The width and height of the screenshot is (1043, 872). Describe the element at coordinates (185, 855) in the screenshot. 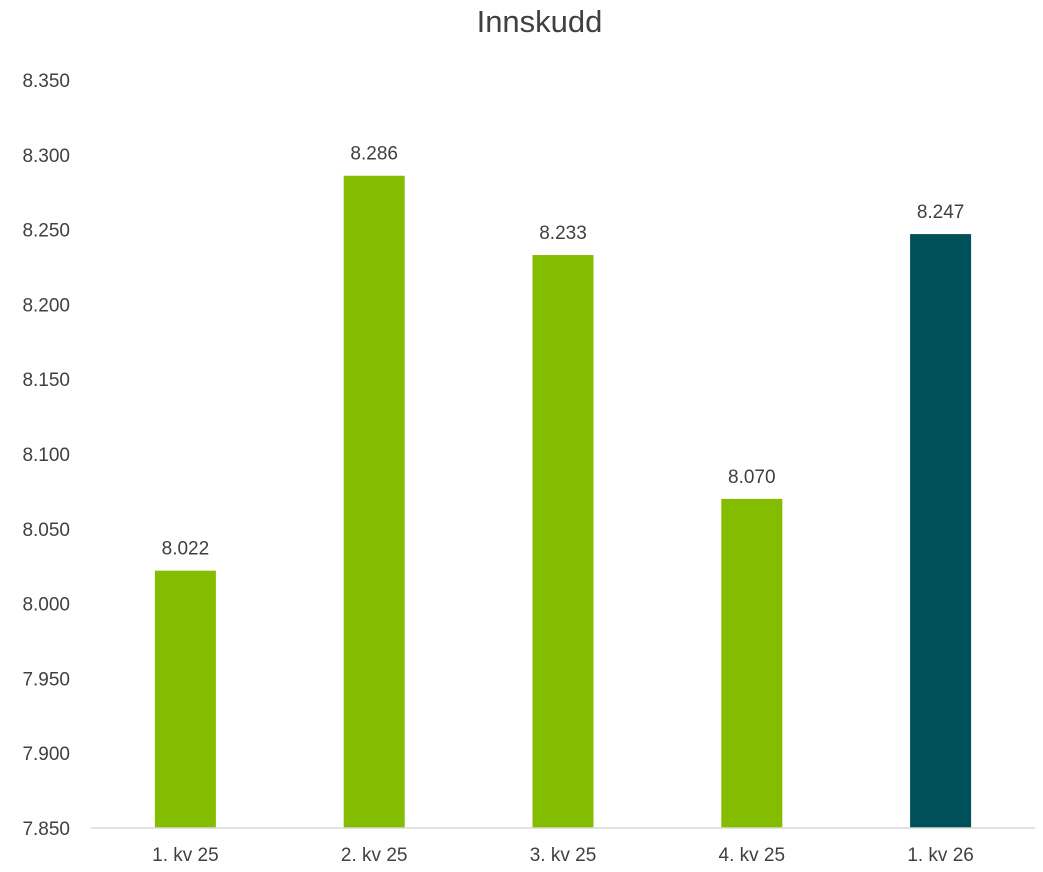

I see `x-tick-label: 1. kv 25` at that location.